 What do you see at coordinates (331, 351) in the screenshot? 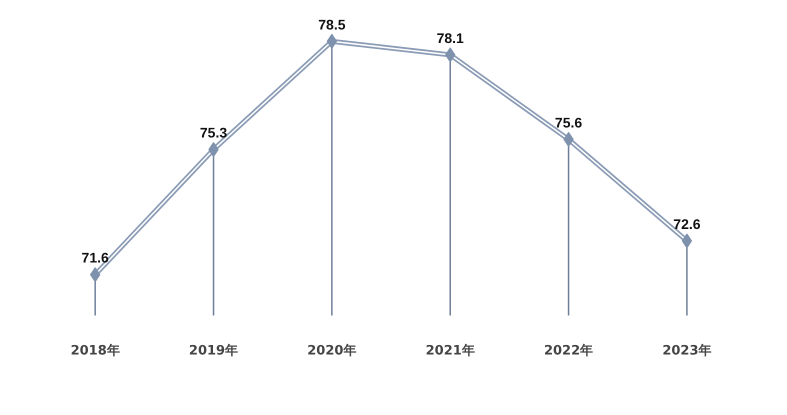
I see `x-tick-label: 2020年` at bounding box center [331, 351].